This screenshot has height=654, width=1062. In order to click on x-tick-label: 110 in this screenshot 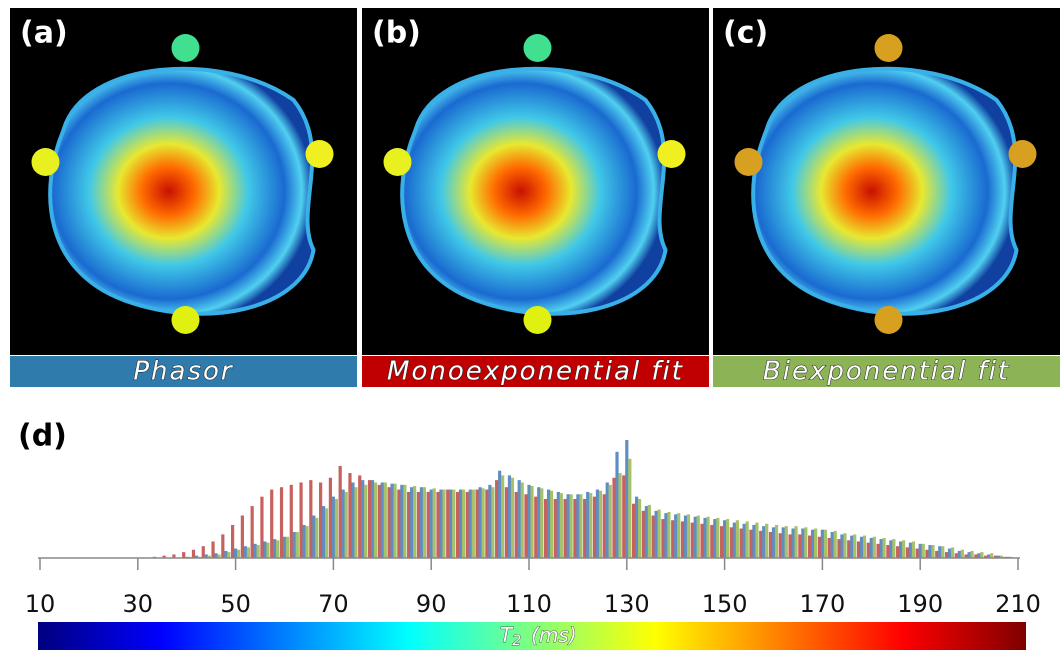, I will do `click(529, 604)`.